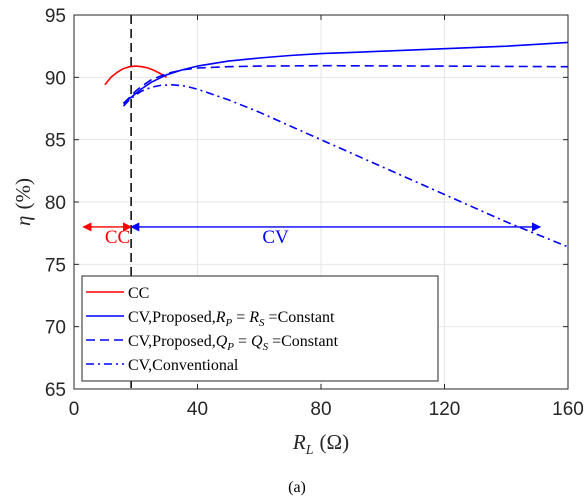 This screenshot has height=497, width=588. Describe the element at coordinates (312, 235) in the screenshot. I see `annotation-group: CC CV` at that location.